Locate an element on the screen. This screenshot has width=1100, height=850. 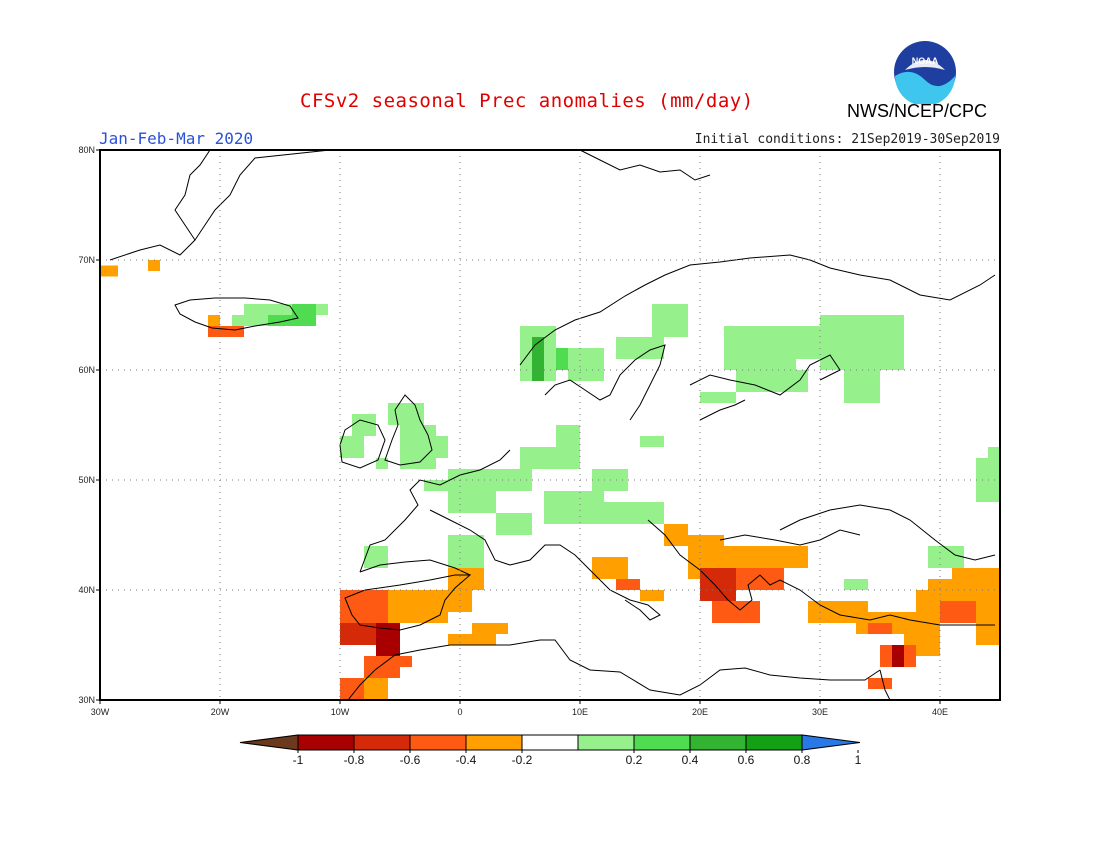
lon-tick-label: 30W is located at coordinates (100, 712).